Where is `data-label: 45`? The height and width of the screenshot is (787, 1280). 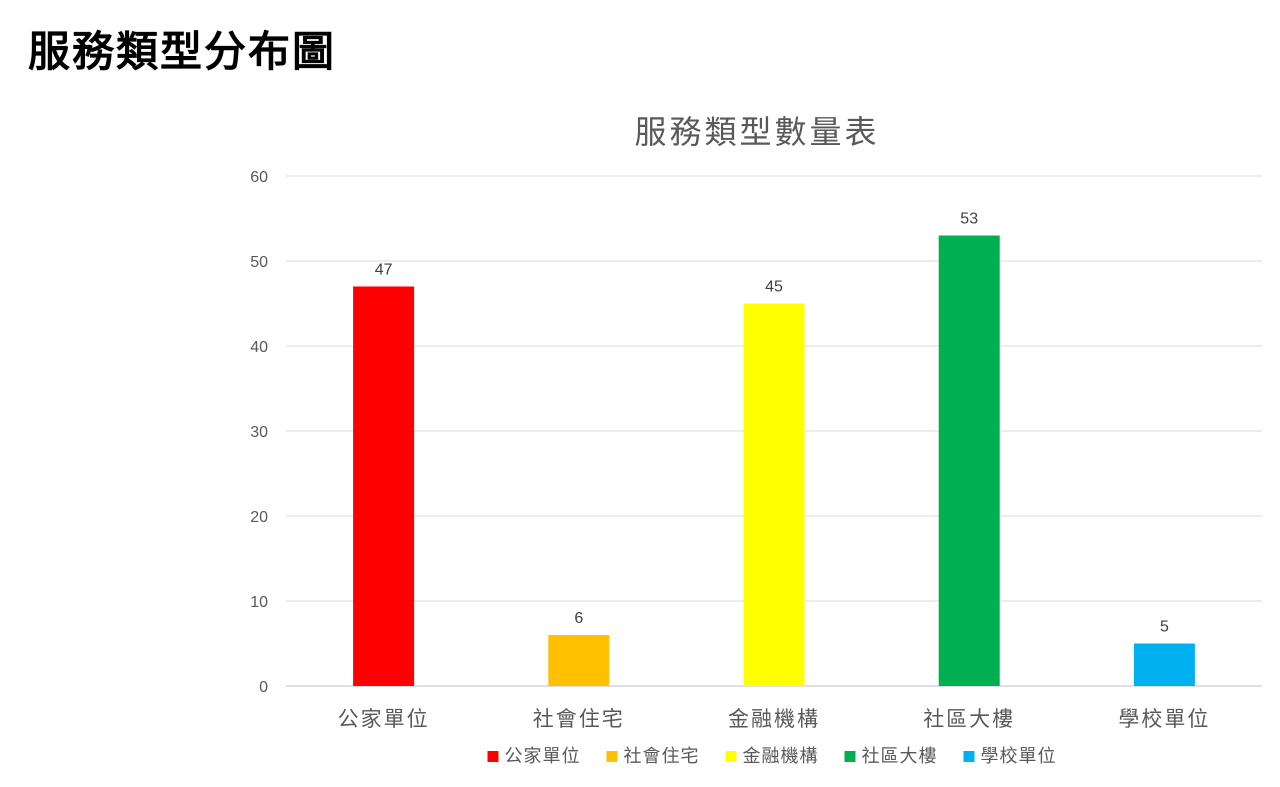 data-label: 45 is located at coordinates (774, 287).